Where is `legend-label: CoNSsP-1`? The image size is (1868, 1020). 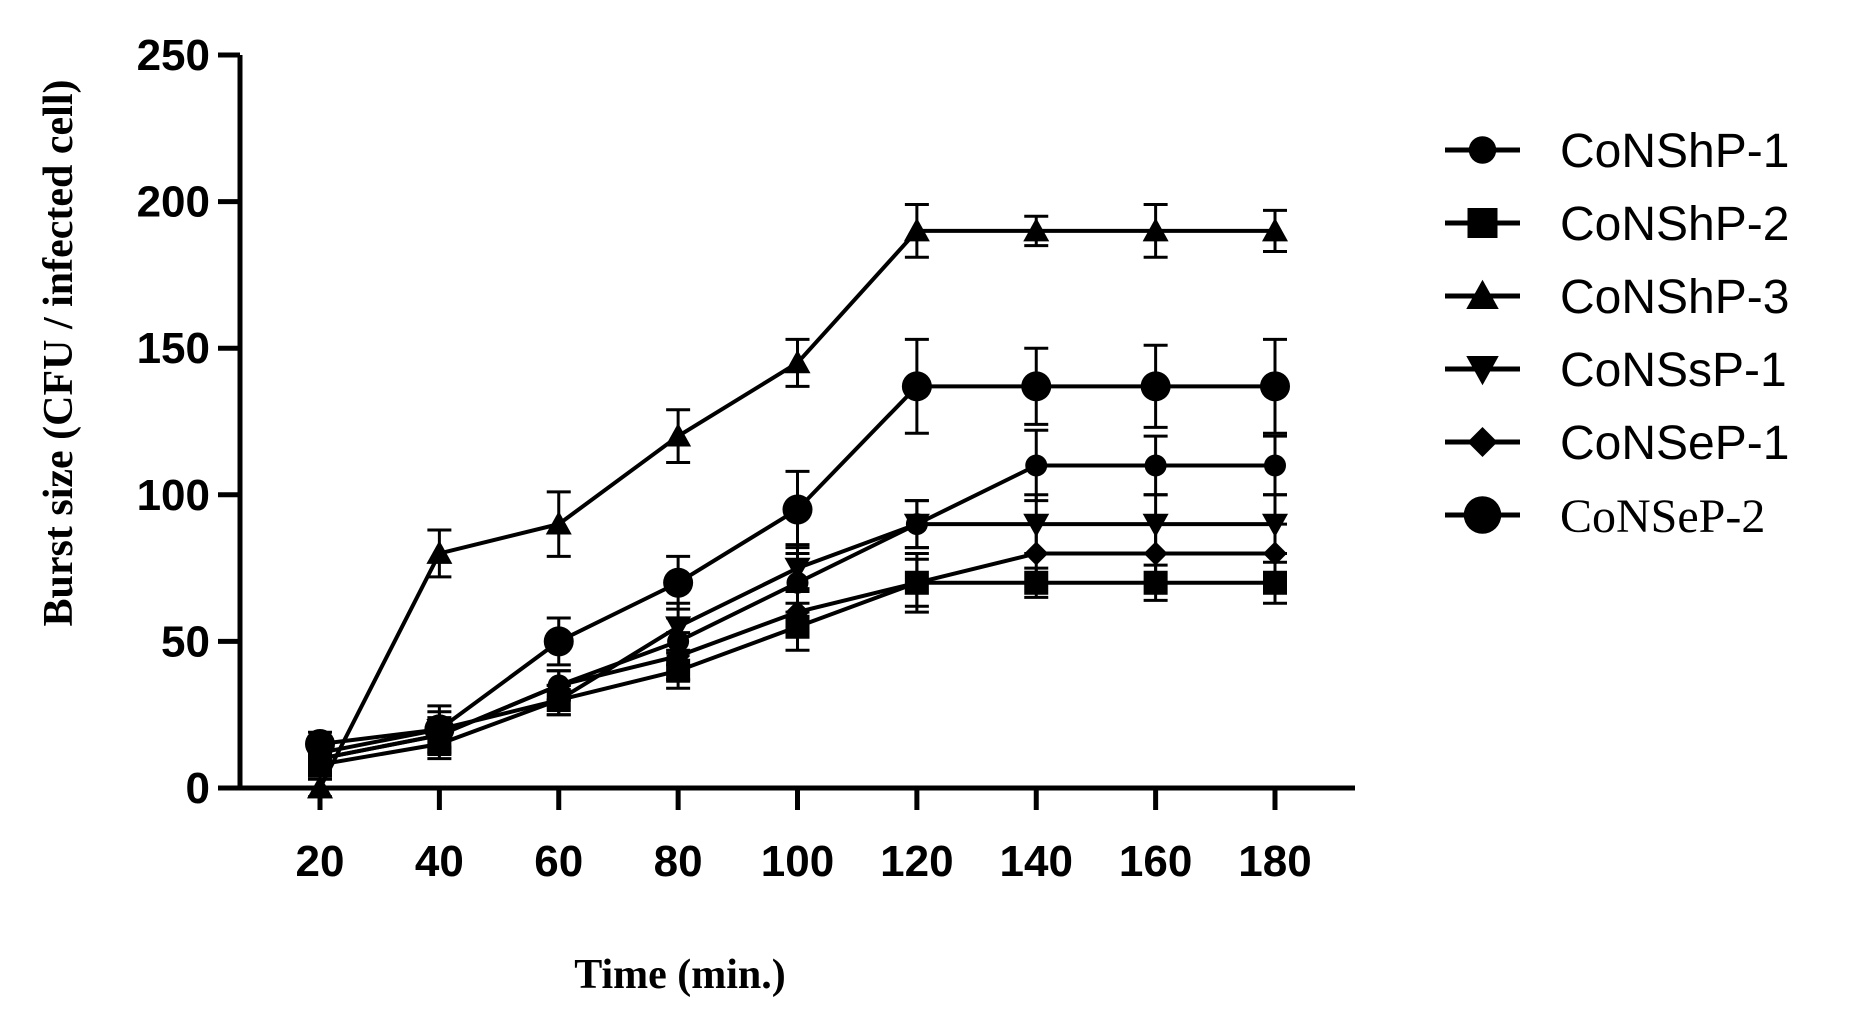
legend-label: CoNSsP-1 is located at coordinates (1673, 370).